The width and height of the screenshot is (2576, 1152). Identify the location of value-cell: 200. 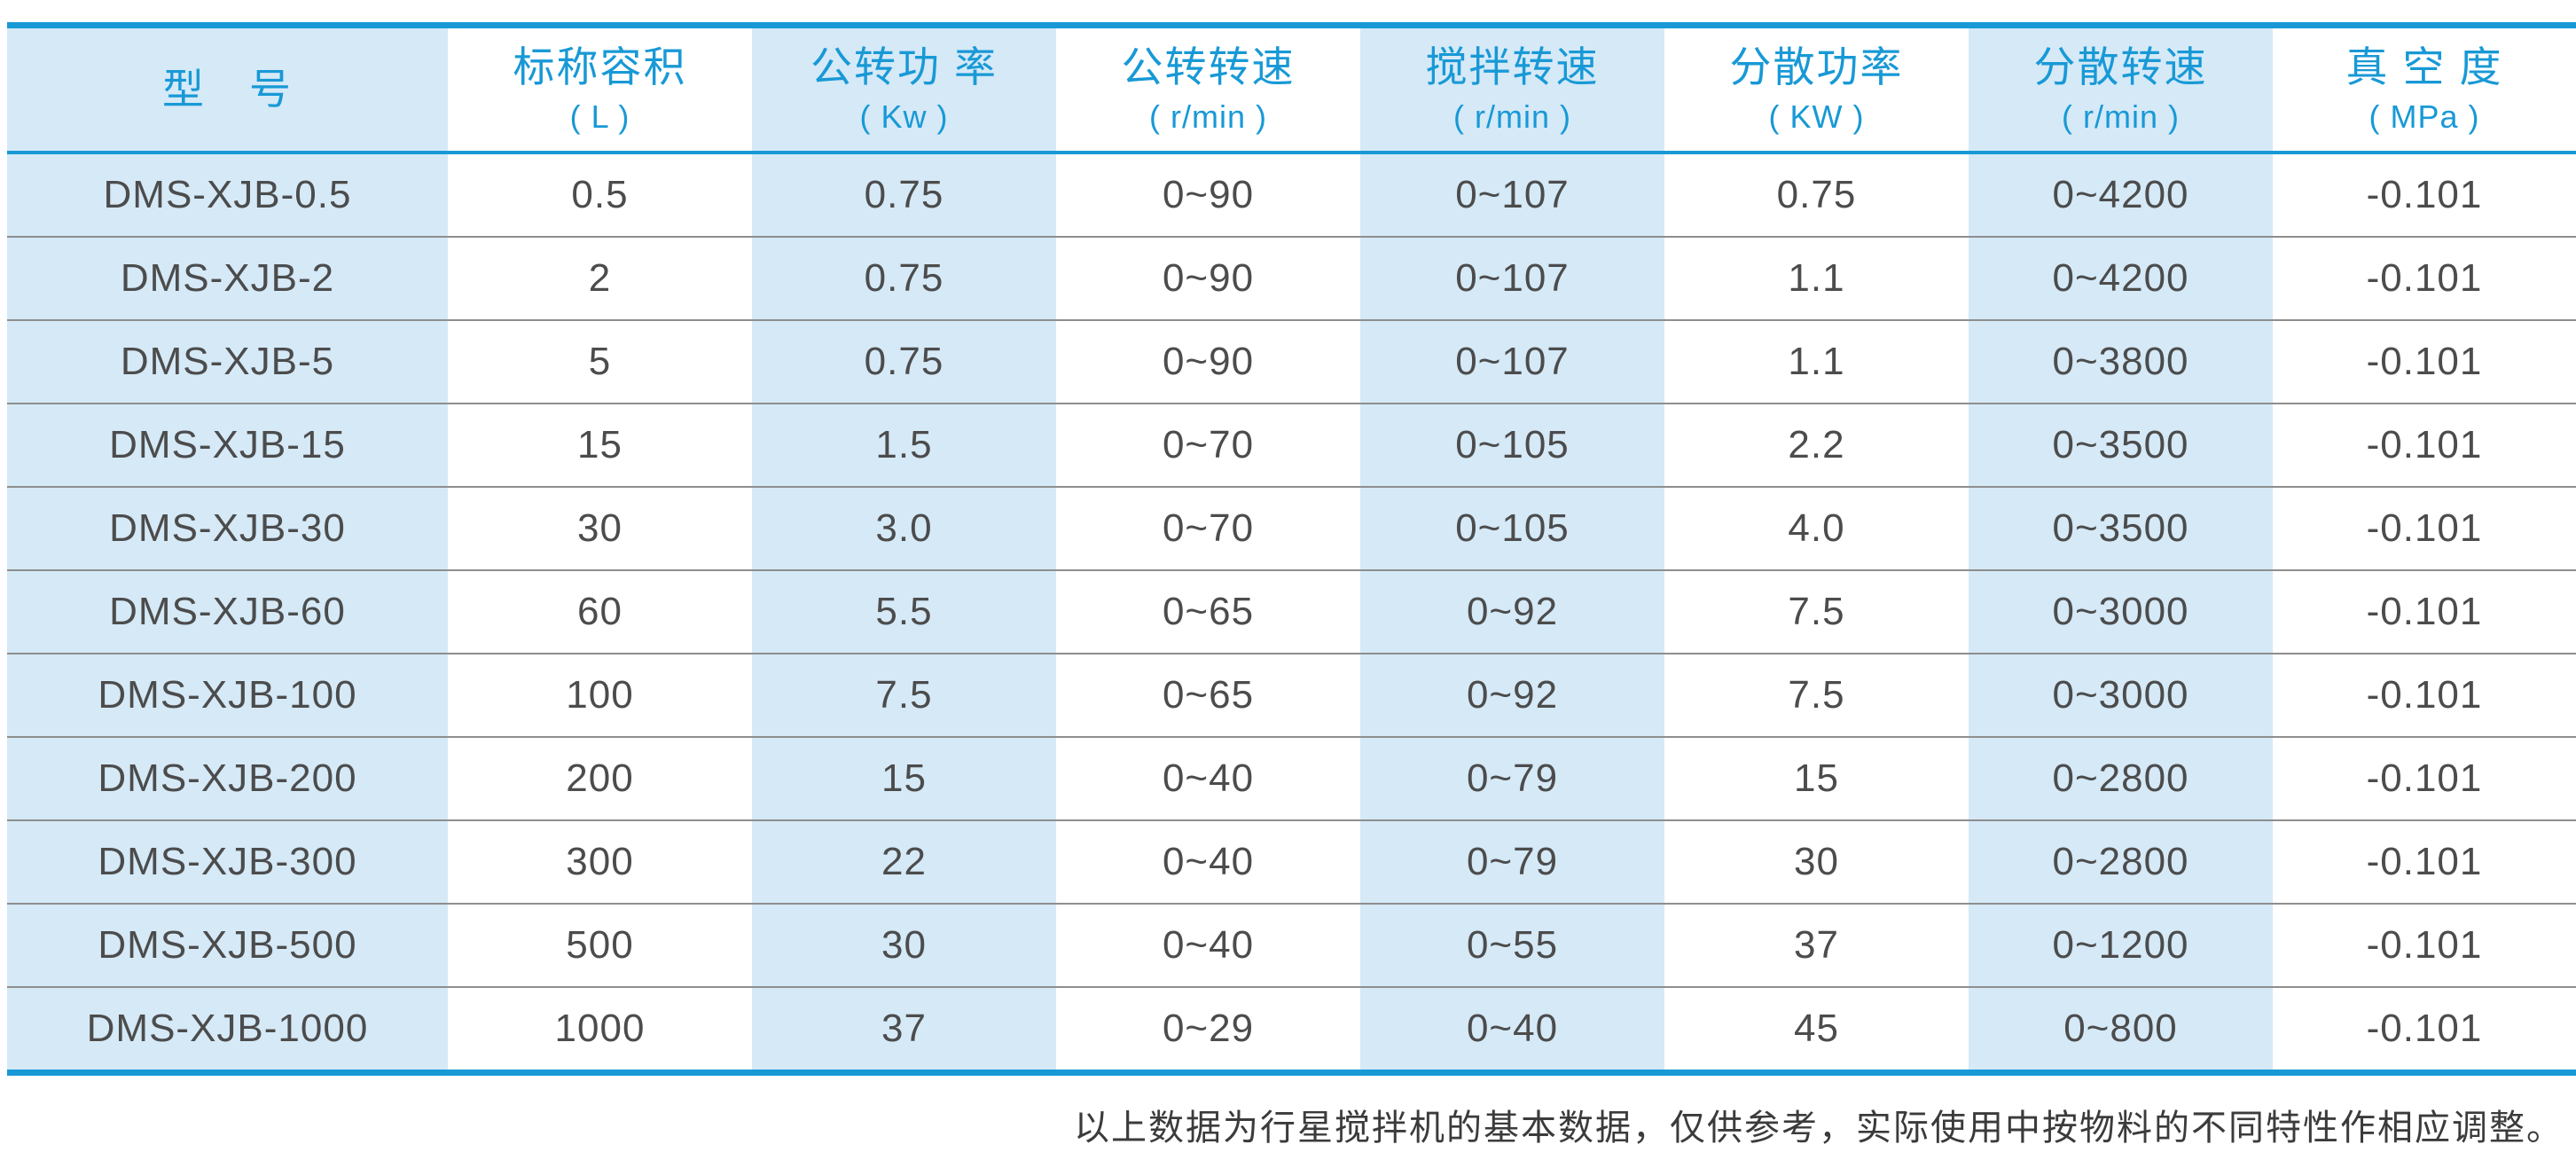
(600, 778).